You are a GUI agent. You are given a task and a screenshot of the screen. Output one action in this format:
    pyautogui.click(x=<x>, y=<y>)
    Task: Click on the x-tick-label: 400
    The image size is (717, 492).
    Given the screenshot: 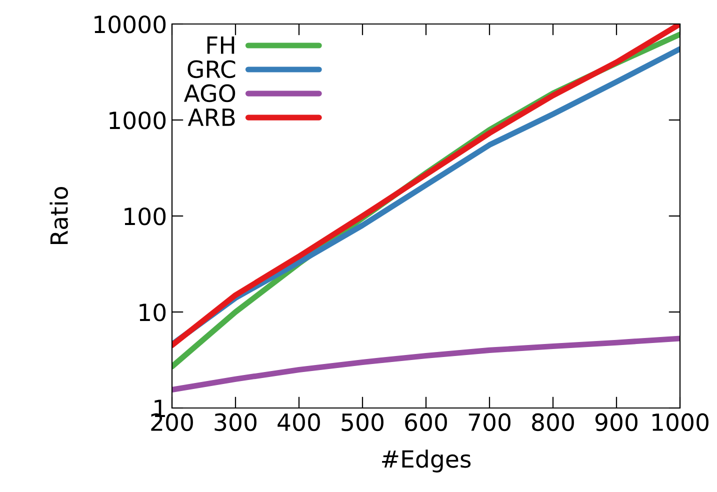 What is the action you would take?
    pyautogui.click(x=299, y=422)
    